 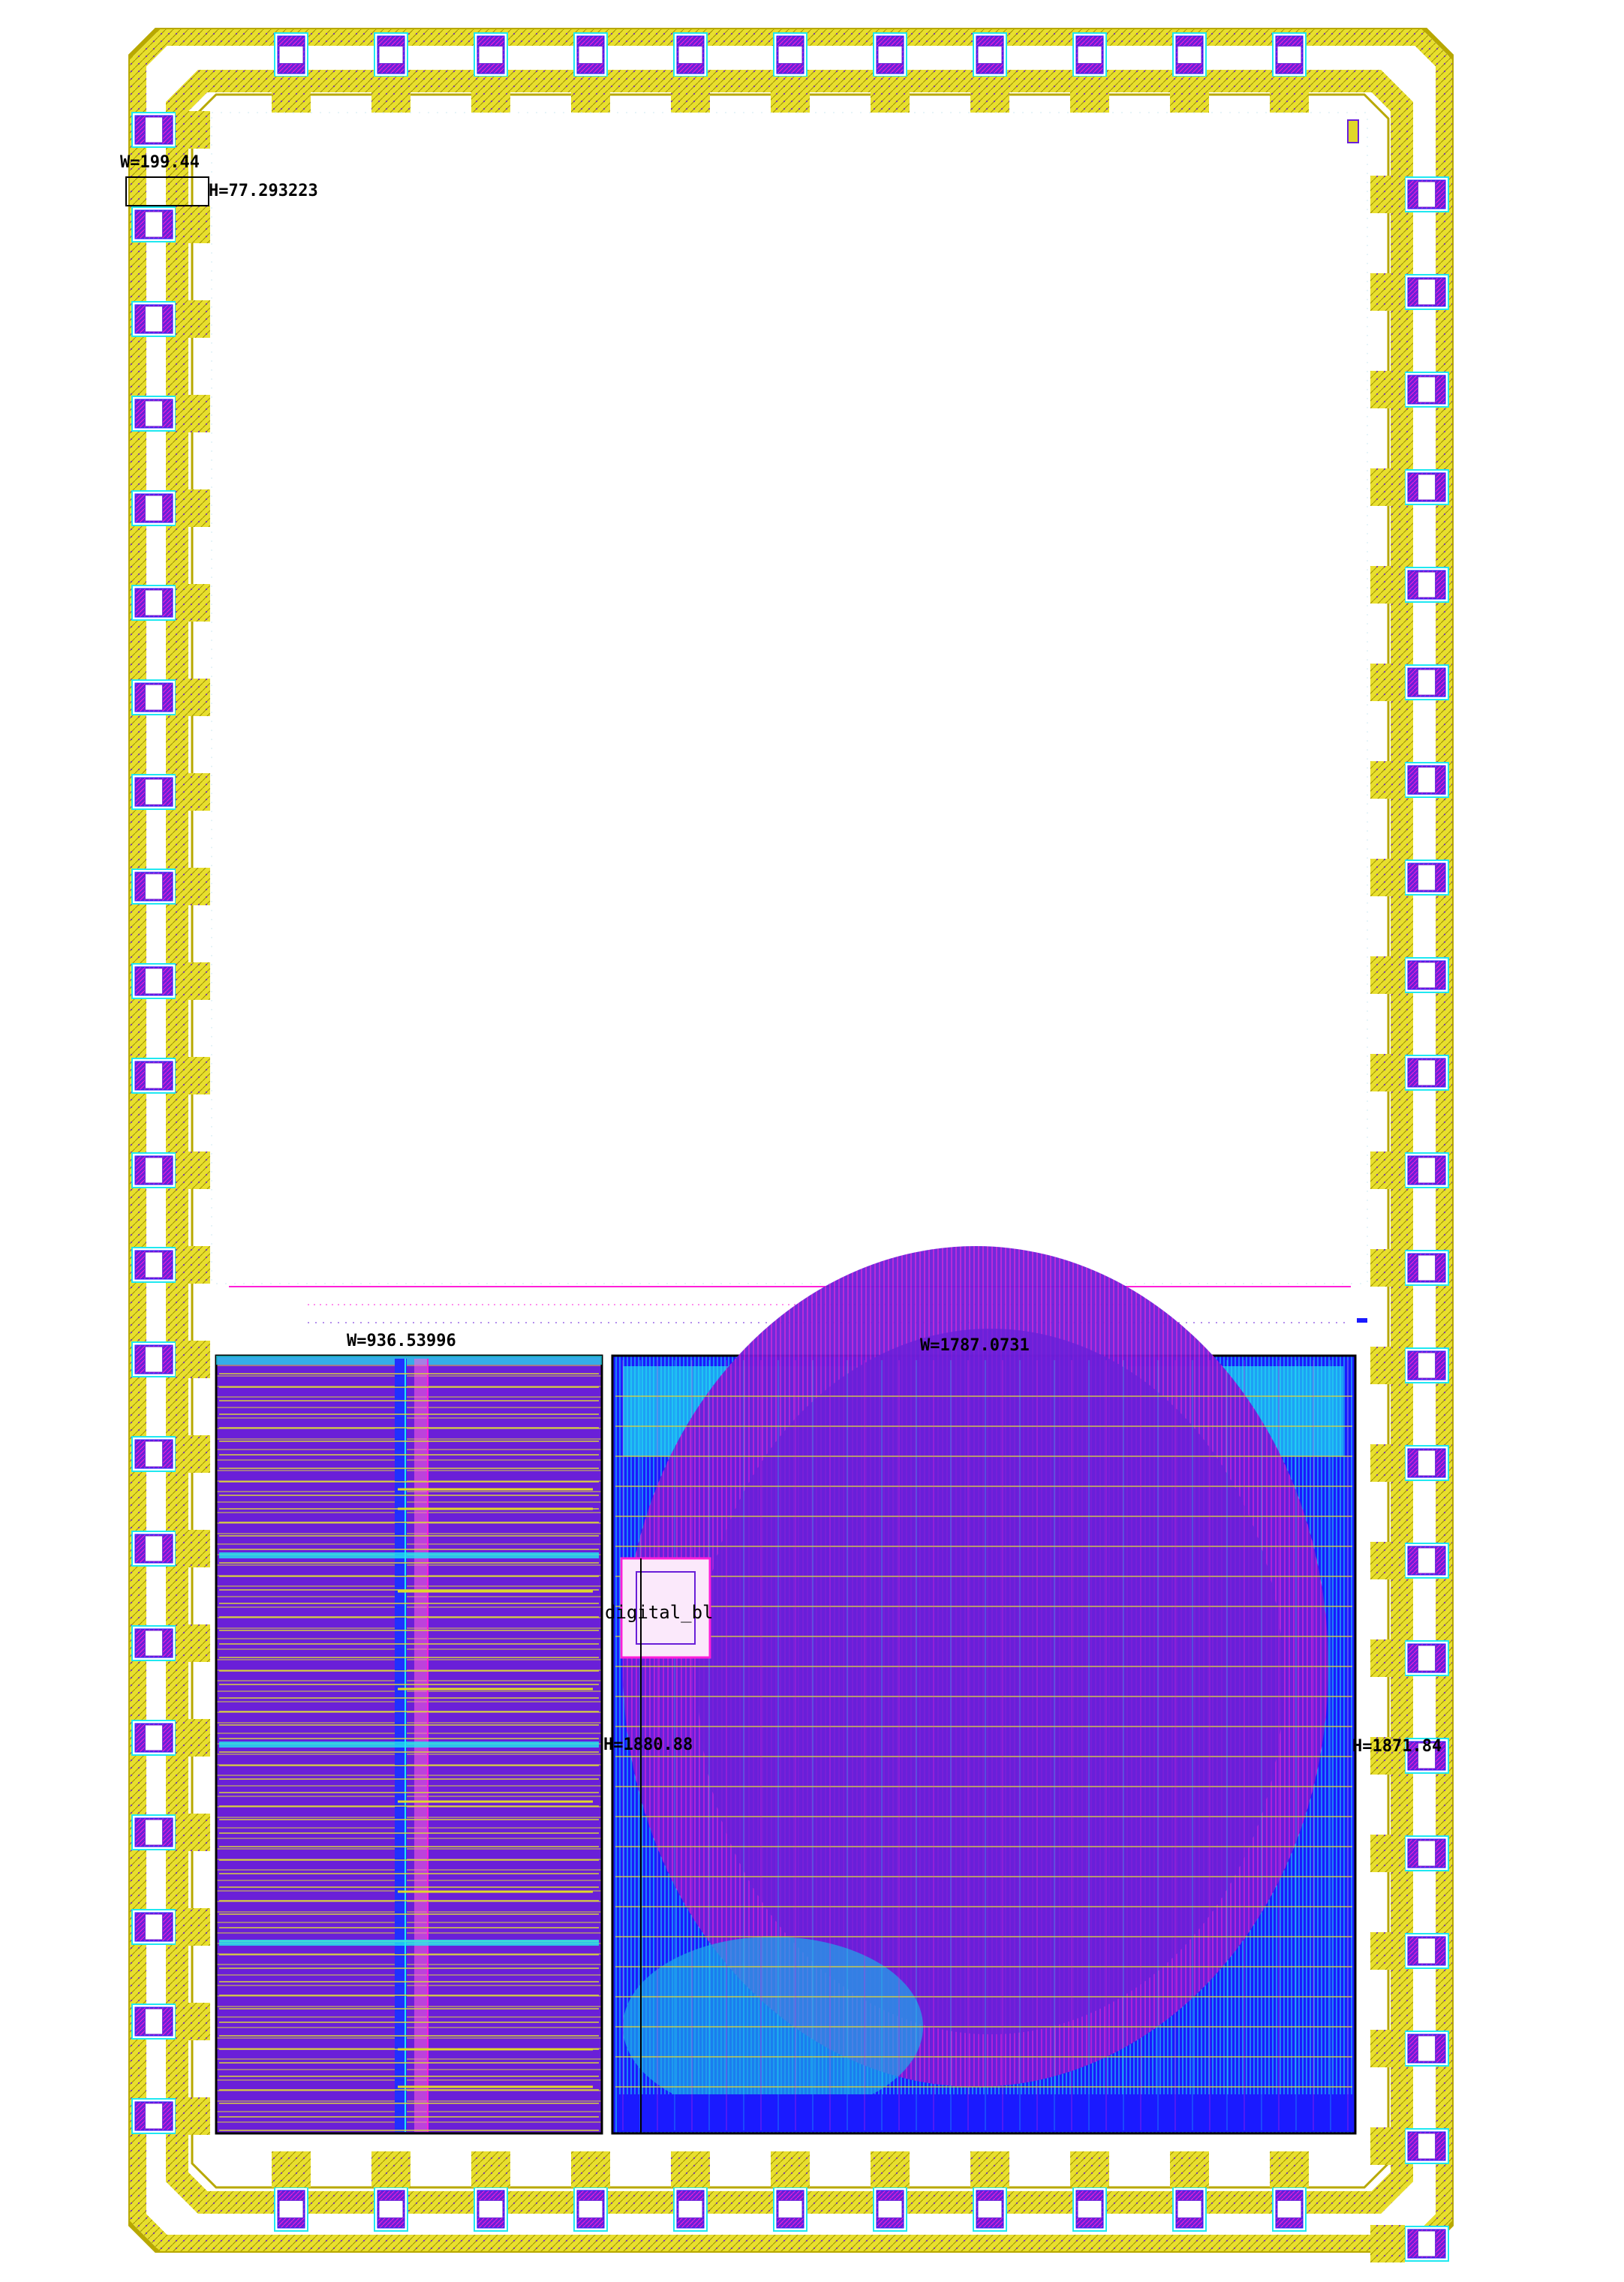 I want to click on pad-width-label: W=199.44, so click(x=160, y=162).